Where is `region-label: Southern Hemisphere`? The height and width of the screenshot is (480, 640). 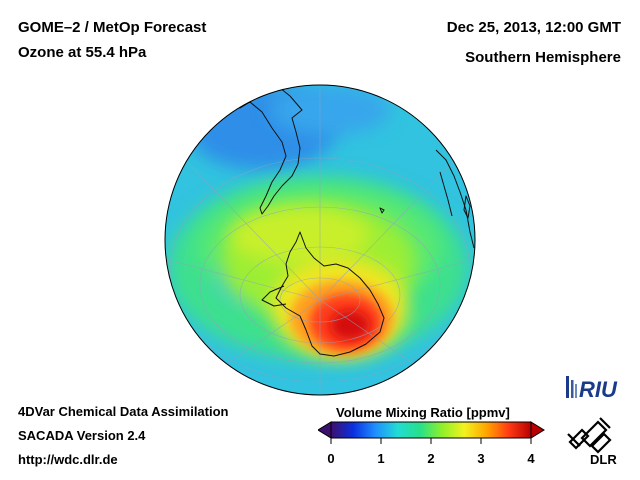 region-label: Southern Hemisphere is located at coordinates (543, 57).